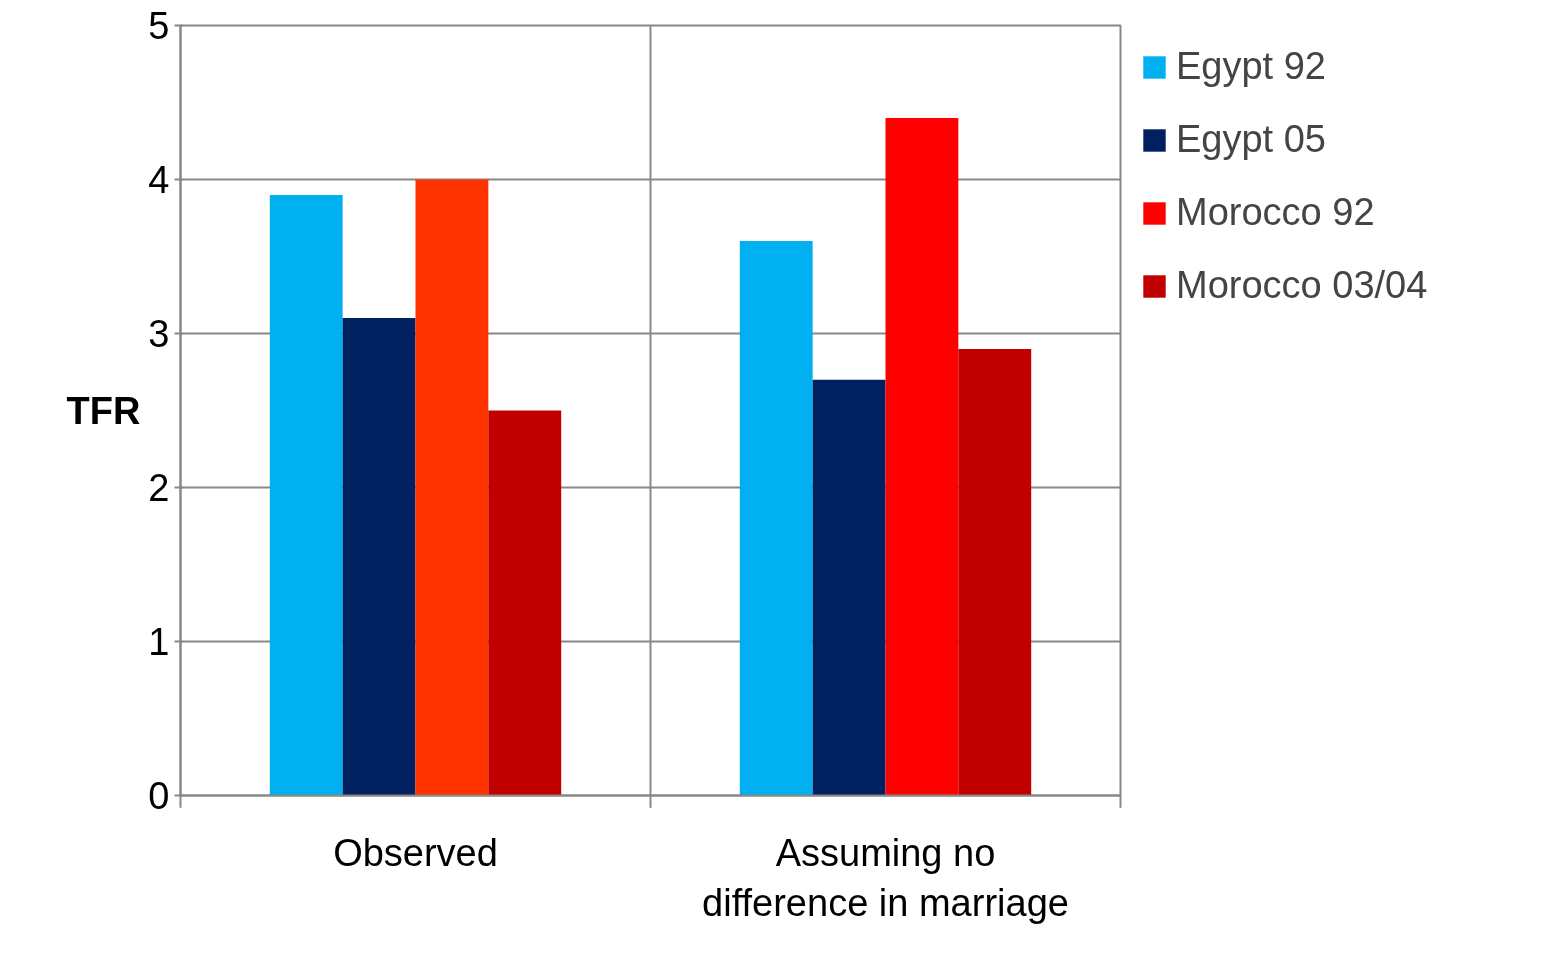 The height and width of the screenshot is (965, 1550). I want to click on legend-label: Morocco 92, so click(1275, 212).